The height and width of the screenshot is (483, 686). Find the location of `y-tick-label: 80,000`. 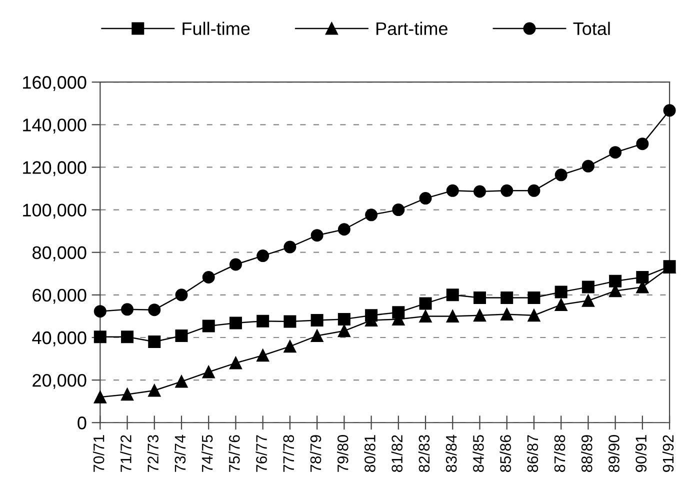

y-tick-label: 80,000 is located at coordinates (59, 254).